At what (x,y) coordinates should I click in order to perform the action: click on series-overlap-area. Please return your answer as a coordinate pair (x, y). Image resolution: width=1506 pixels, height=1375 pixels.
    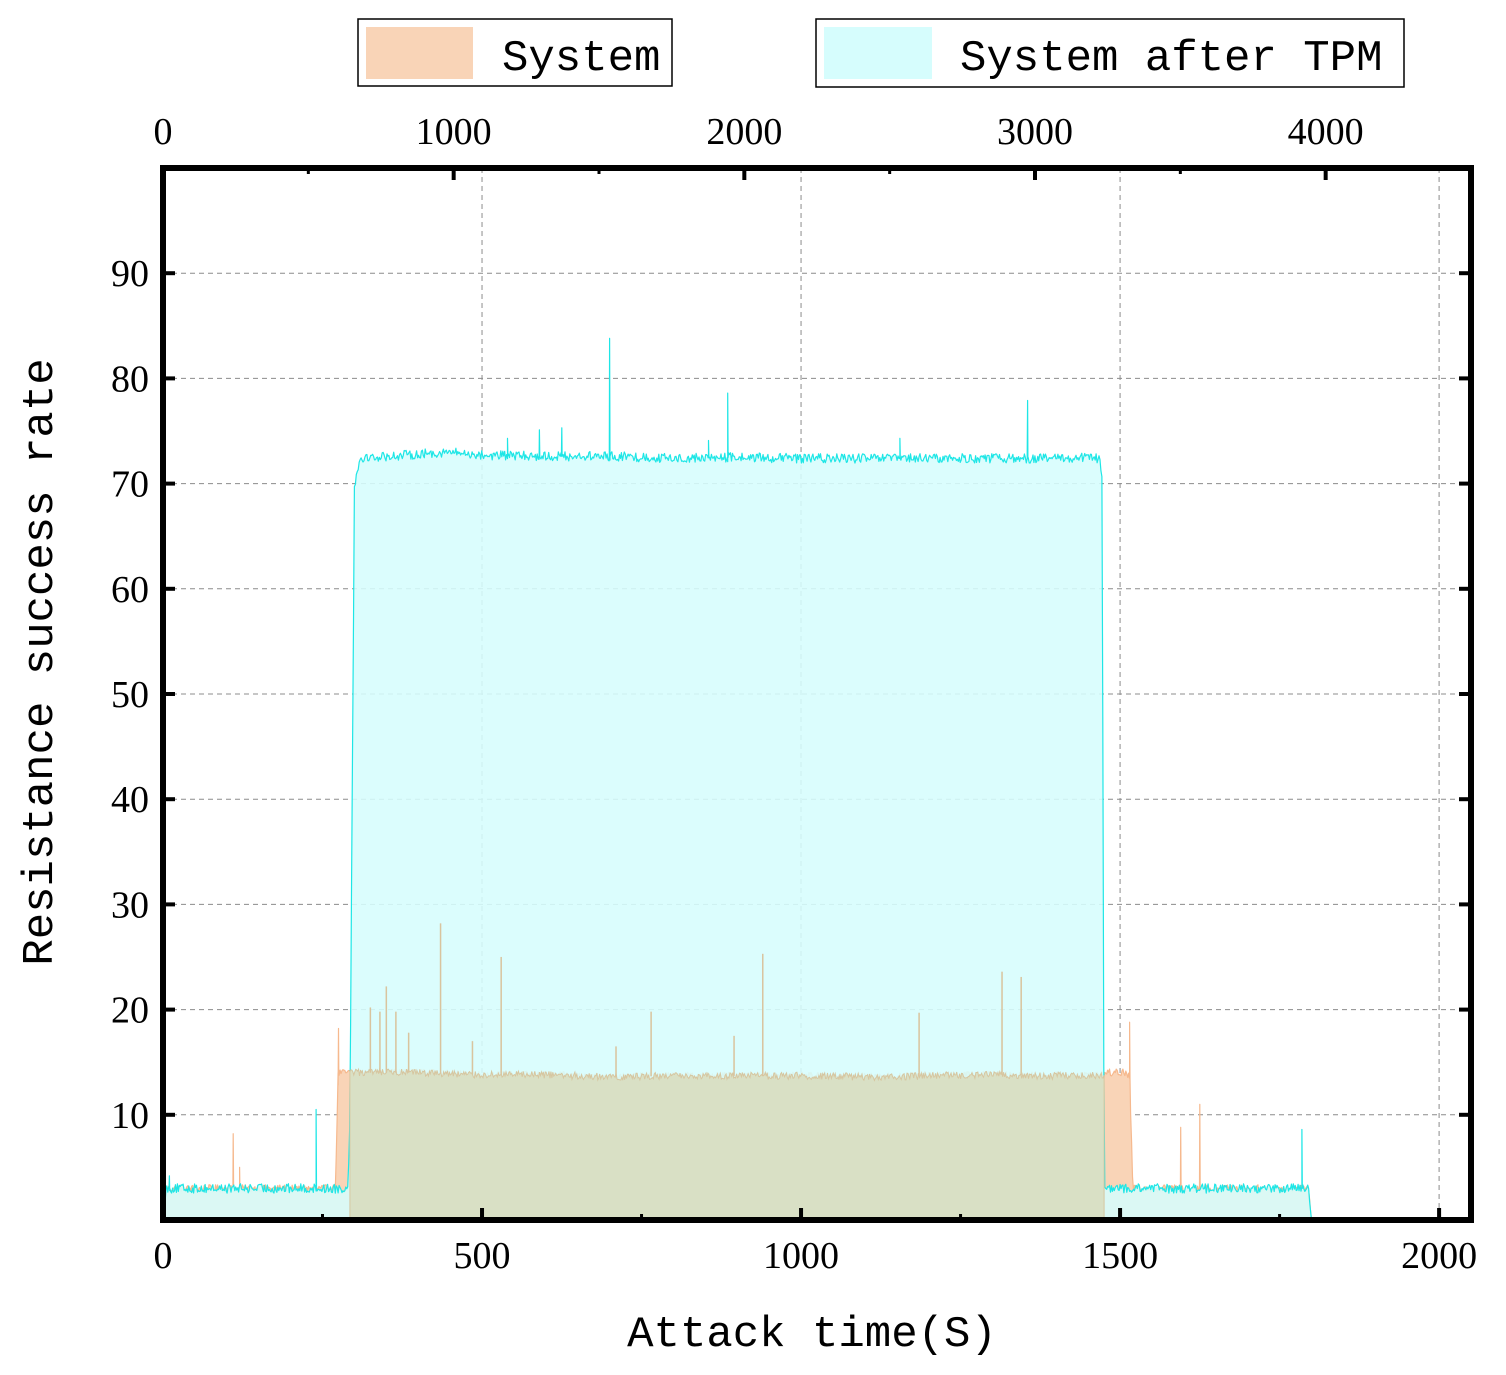
    Looking at the image, I should click on (727, 1144).